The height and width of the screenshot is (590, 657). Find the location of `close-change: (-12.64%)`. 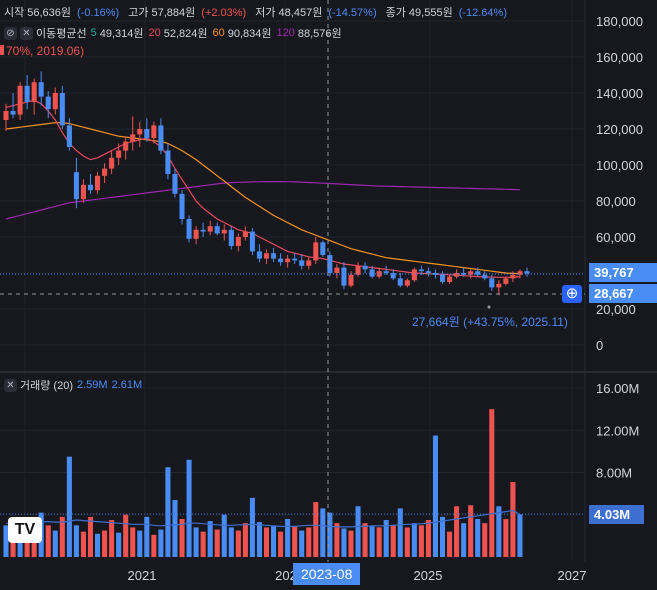

close-change: (-12.64%) is located at coordinates (482, 13).